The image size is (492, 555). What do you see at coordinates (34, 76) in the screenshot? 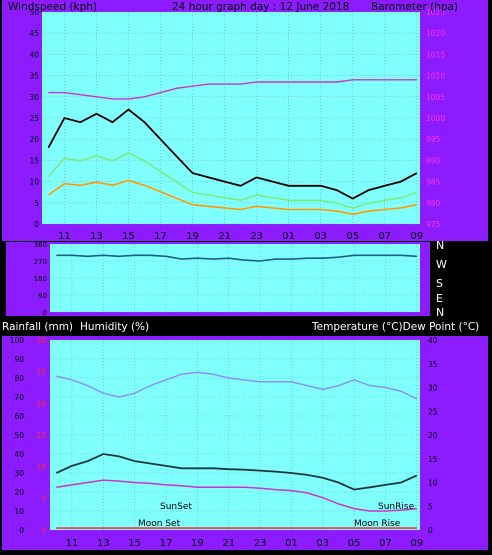
I see `wind-tick-label: 35` at bounding box center [34, 76].